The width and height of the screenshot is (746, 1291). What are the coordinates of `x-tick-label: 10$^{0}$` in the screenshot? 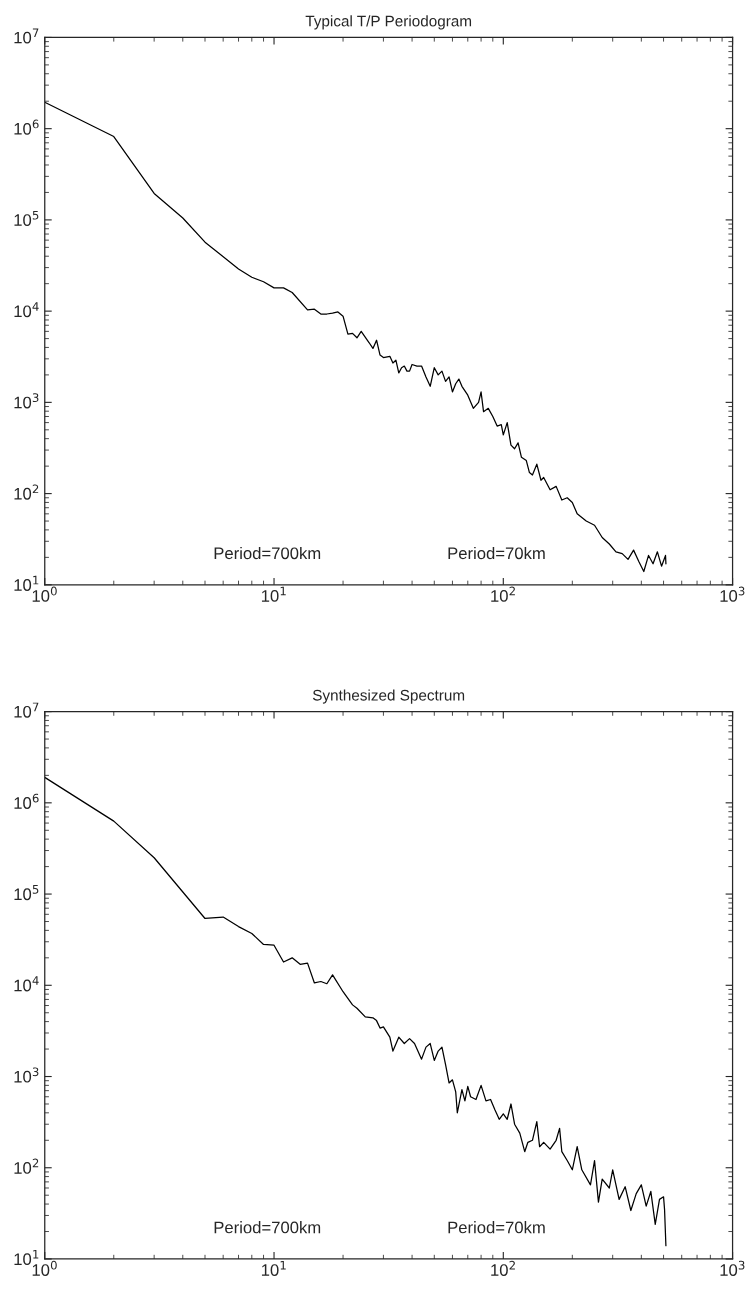 It's located at (44, 1268).